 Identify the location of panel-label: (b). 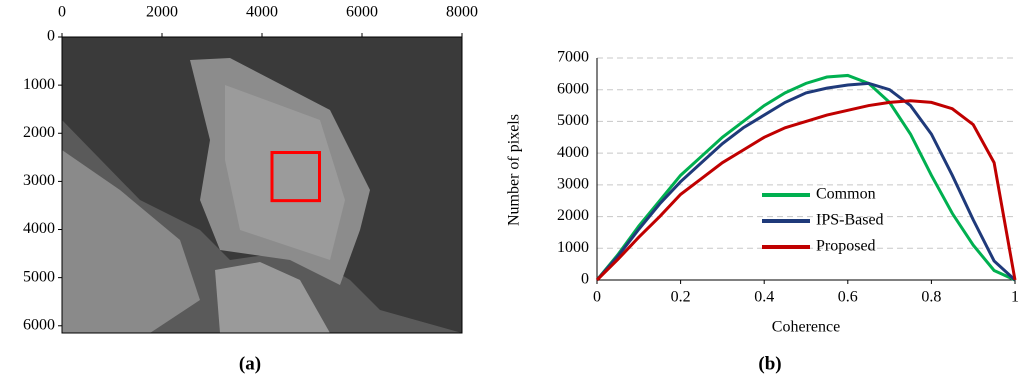
(769, 363).